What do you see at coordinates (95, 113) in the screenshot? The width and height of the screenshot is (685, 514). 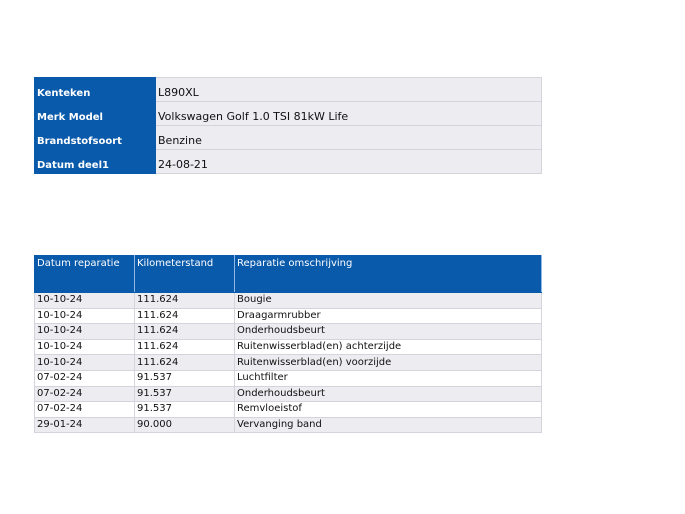 I see `info-label: Merk Model` at bounding box center [95, 113].